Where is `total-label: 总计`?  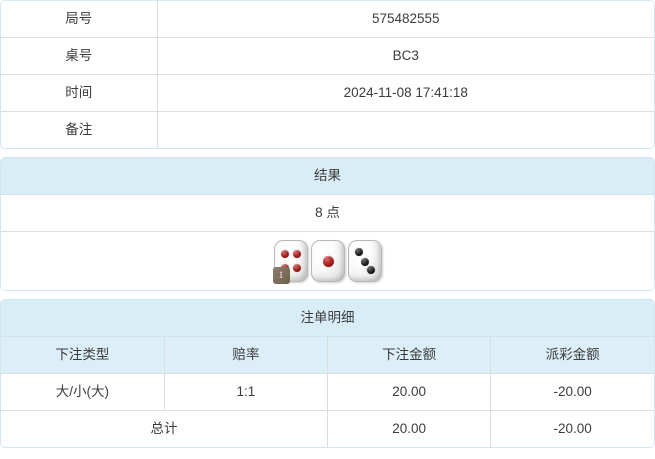
total-label: 总计 is located at coordinates (164, 428).